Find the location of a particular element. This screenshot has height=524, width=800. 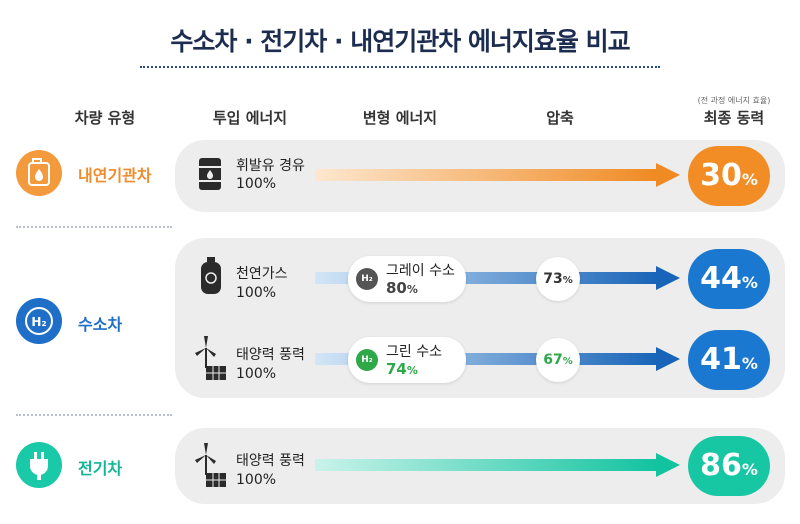

green-final-value: 41 is located at coordinates (721, 359).